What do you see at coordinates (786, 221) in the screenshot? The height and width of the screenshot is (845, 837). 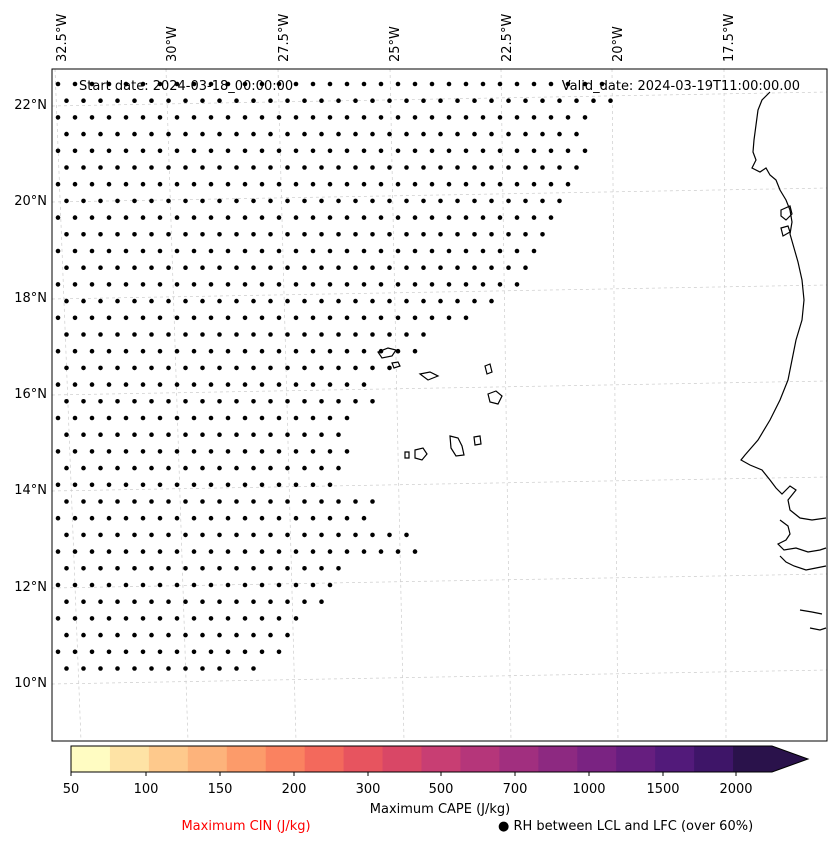 I see `canary-islands` at bounding box center [786, 221].